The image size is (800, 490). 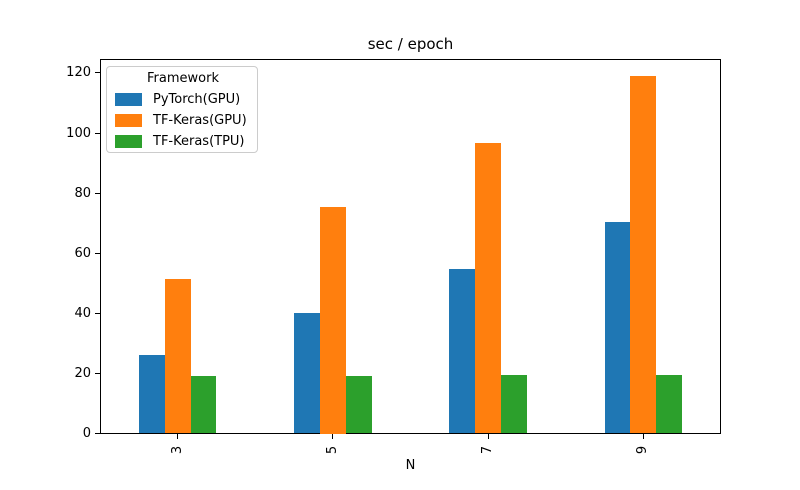 What do you see at coordinates (514, 404) in the screenshot?
I see `bar-tf-keras-tpu--n7` at bounding box center [514, 404].